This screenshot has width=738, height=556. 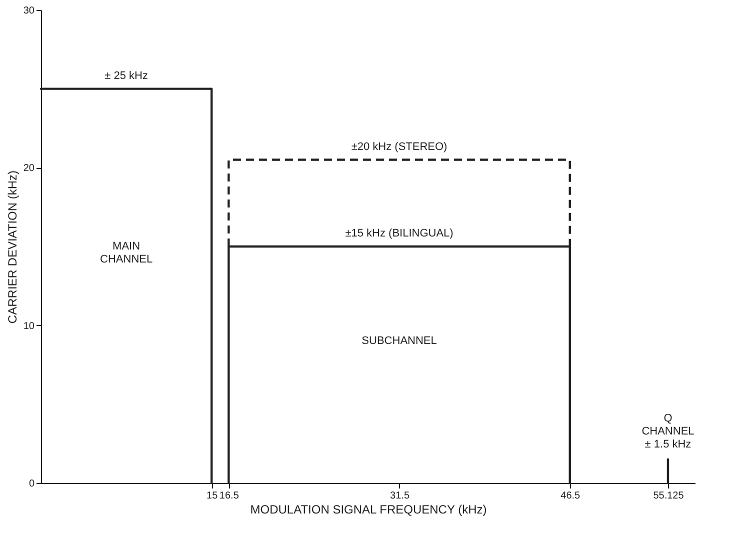 What do you see at coordinates (229, 496) in the screenshot?
I see `x-tick-label: 16.5` at bounding box center [229, 496].